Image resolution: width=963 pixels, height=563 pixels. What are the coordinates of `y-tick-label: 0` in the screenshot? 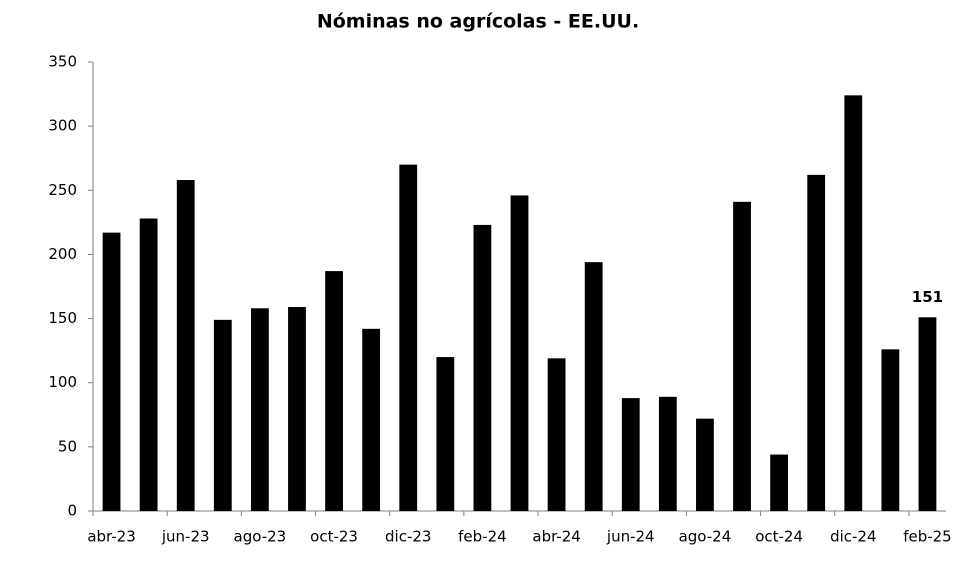 It's located at (72, 511).